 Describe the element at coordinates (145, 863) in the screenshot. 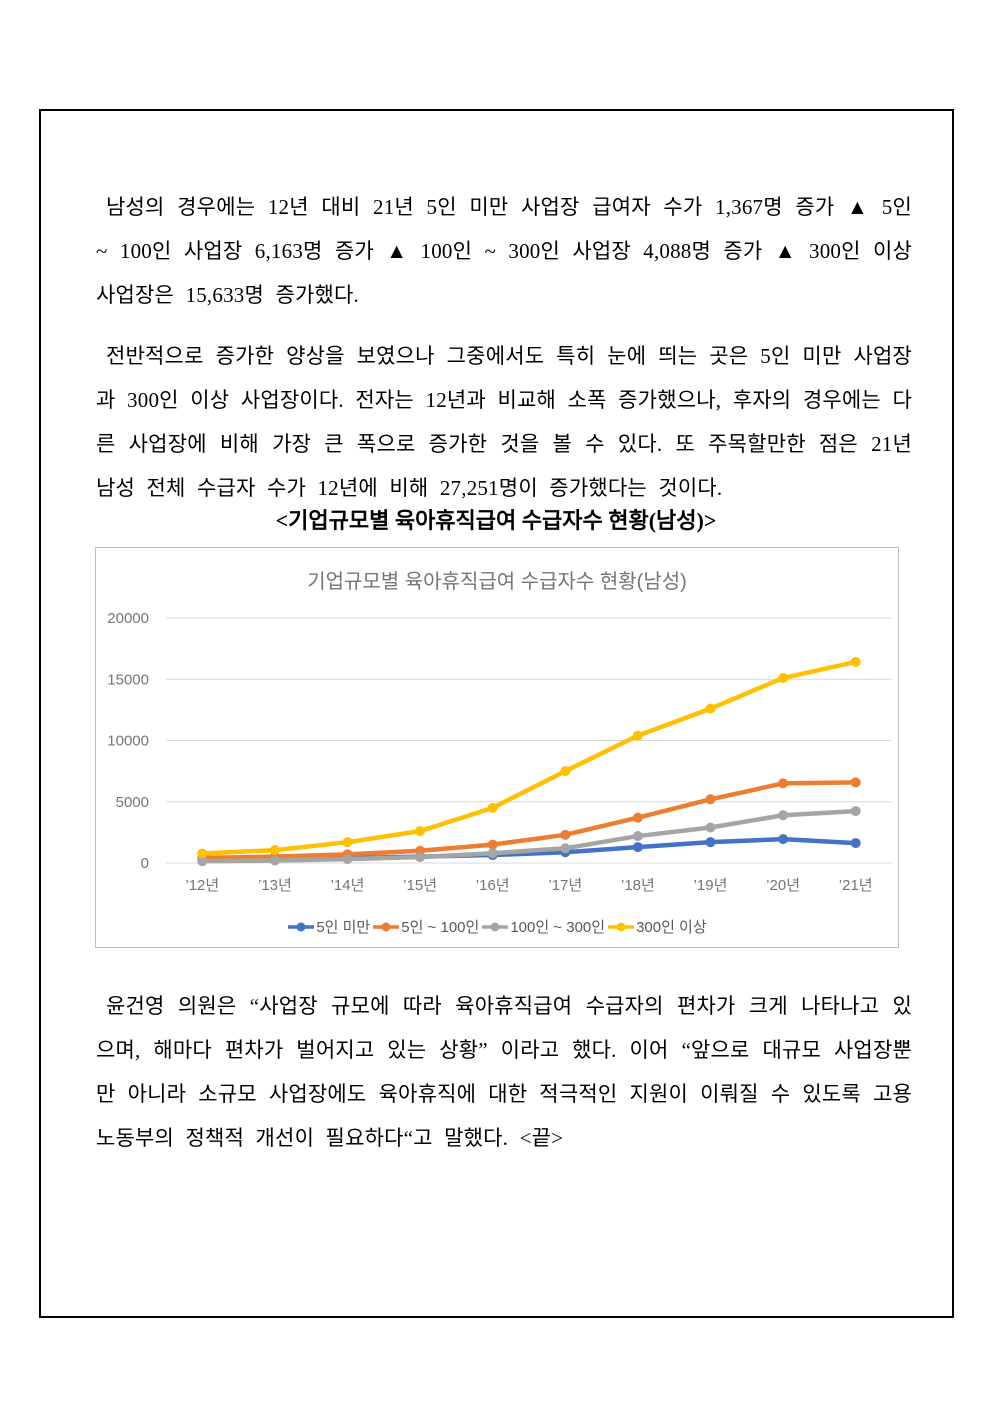

I see `y-axis-tick-label: 0` at that location.